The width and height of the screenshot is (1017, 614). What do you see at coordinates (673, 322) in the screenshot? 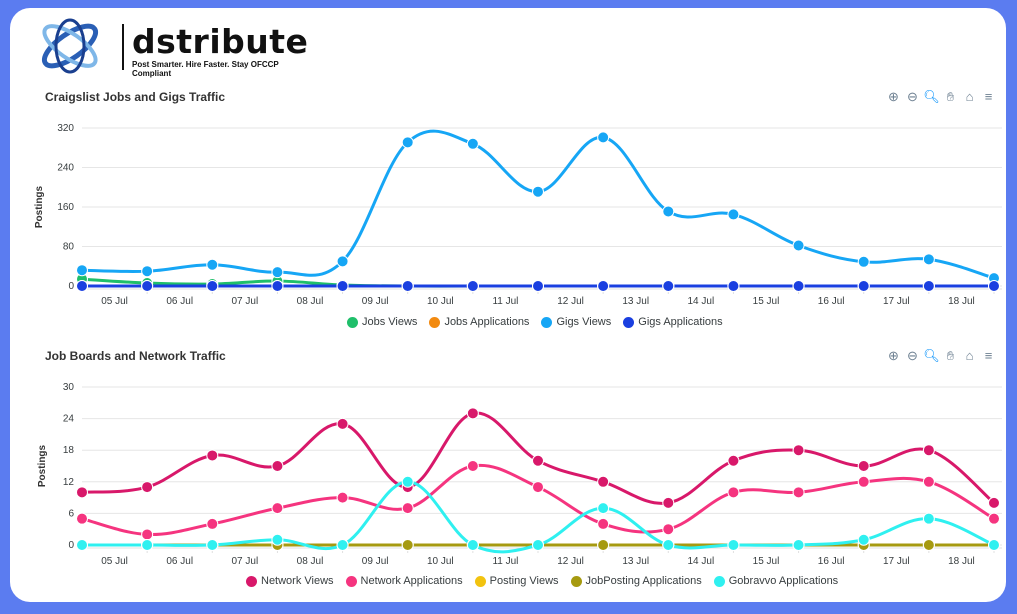
I see `legend-item: Gigs Applications` at bounding box center [673, 322].